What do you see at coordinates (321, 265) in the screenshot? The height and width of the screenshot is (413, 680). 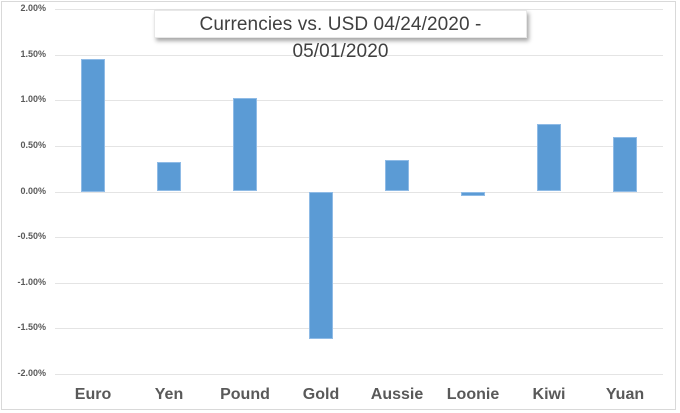 I see `bar-gold` at bounding box center [321, 265].